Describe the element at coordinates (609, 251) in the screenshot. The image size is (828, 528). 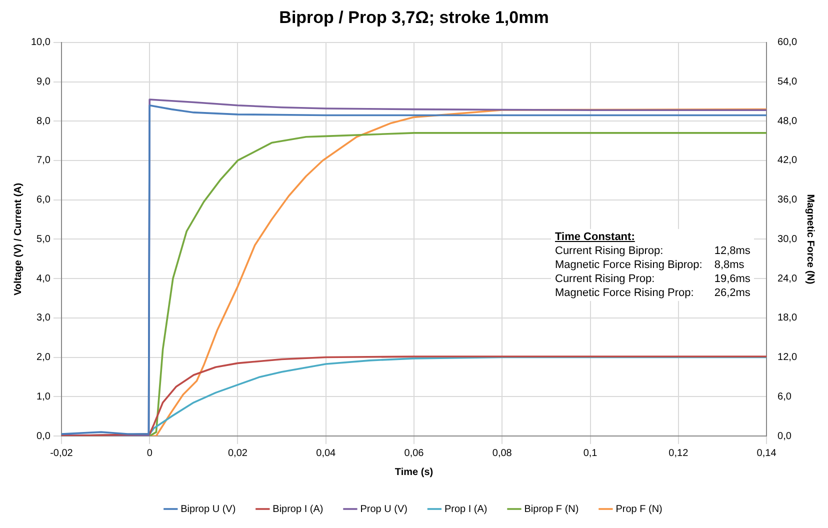
I see `annotation: Current Rising Biprop:` at that location.